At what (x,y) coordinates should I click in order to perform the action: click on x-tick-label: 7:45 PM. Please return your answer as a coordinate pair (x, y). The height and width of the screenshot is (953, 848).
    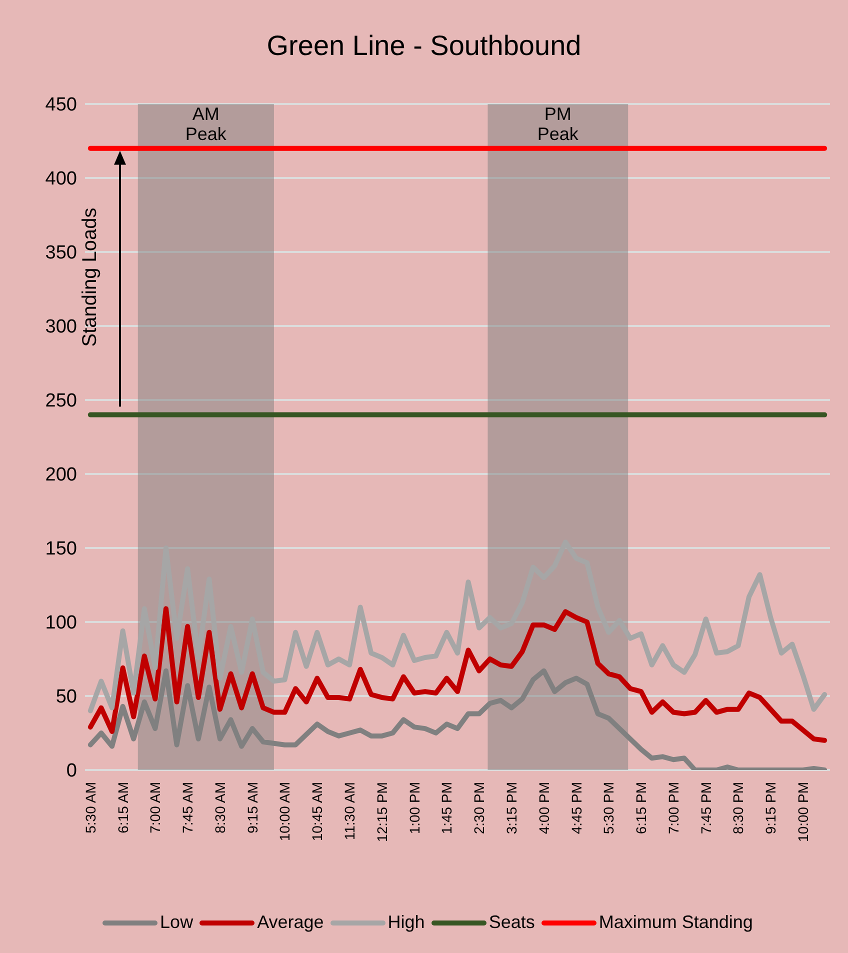
    Looking at the image, I should click on (706, 808).